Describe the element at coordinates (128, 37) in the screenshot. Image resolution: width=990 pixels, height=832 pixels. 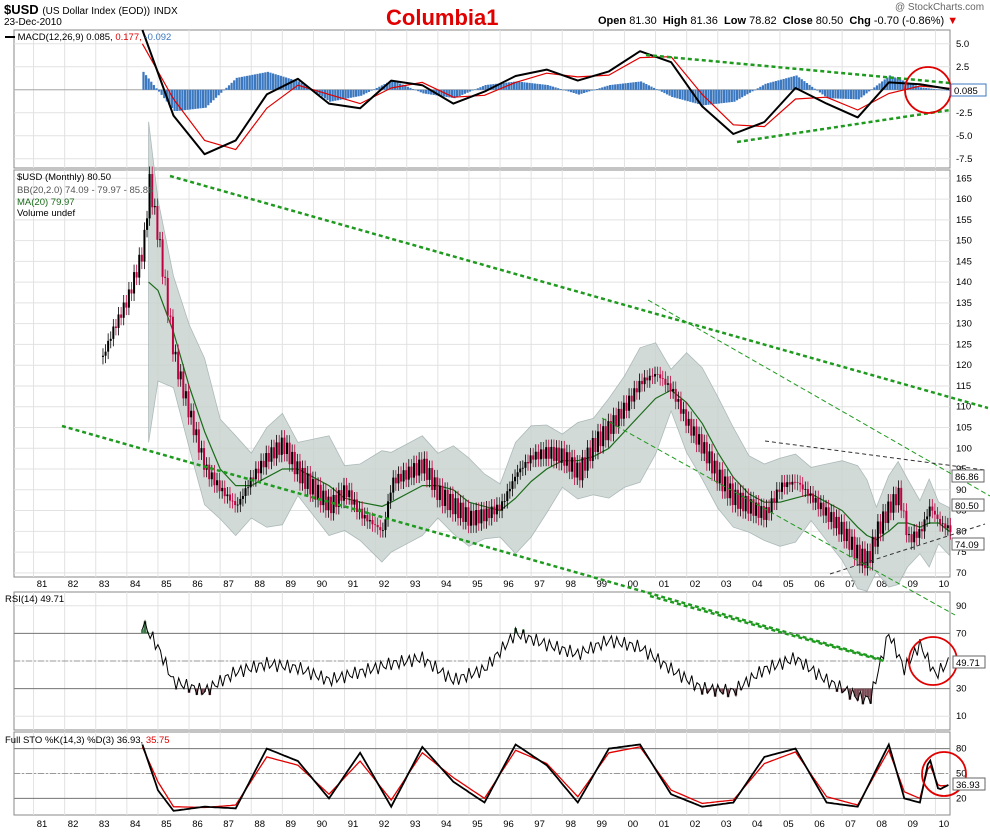
I see `signal-legend-value: 0.177,` at that location.